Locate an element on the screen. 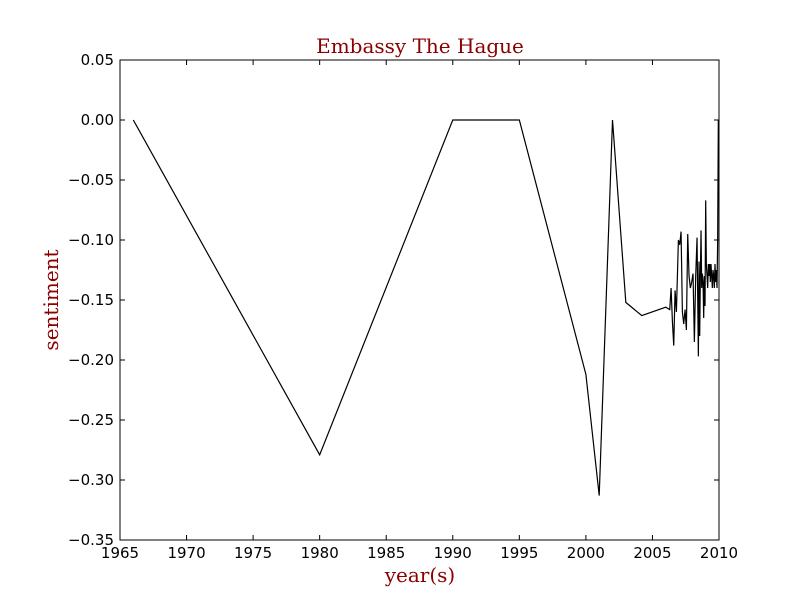 Image resolution: width=800 pixels, height=600 pixels. x-tick-label: 1970 is located at coordinates (186, 553).